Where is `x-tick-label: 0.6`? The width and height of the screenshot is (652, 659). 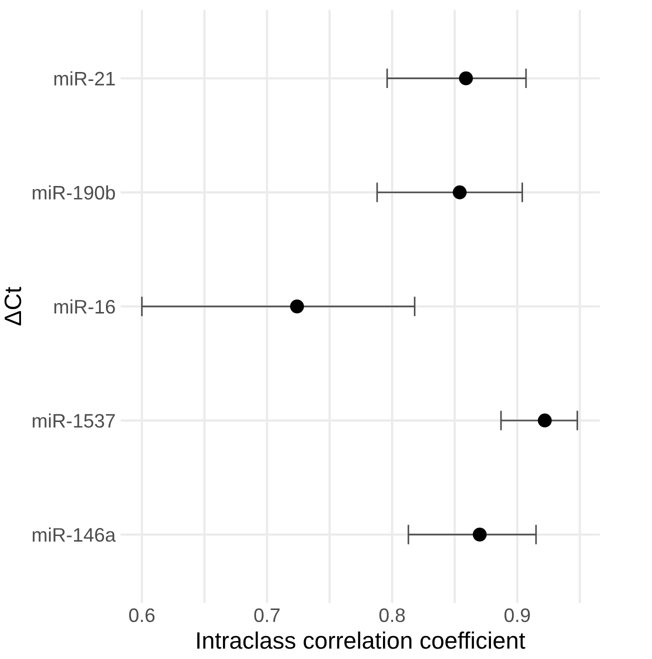 x-tick-label: 0.6 is located at coordinates (142, 615).